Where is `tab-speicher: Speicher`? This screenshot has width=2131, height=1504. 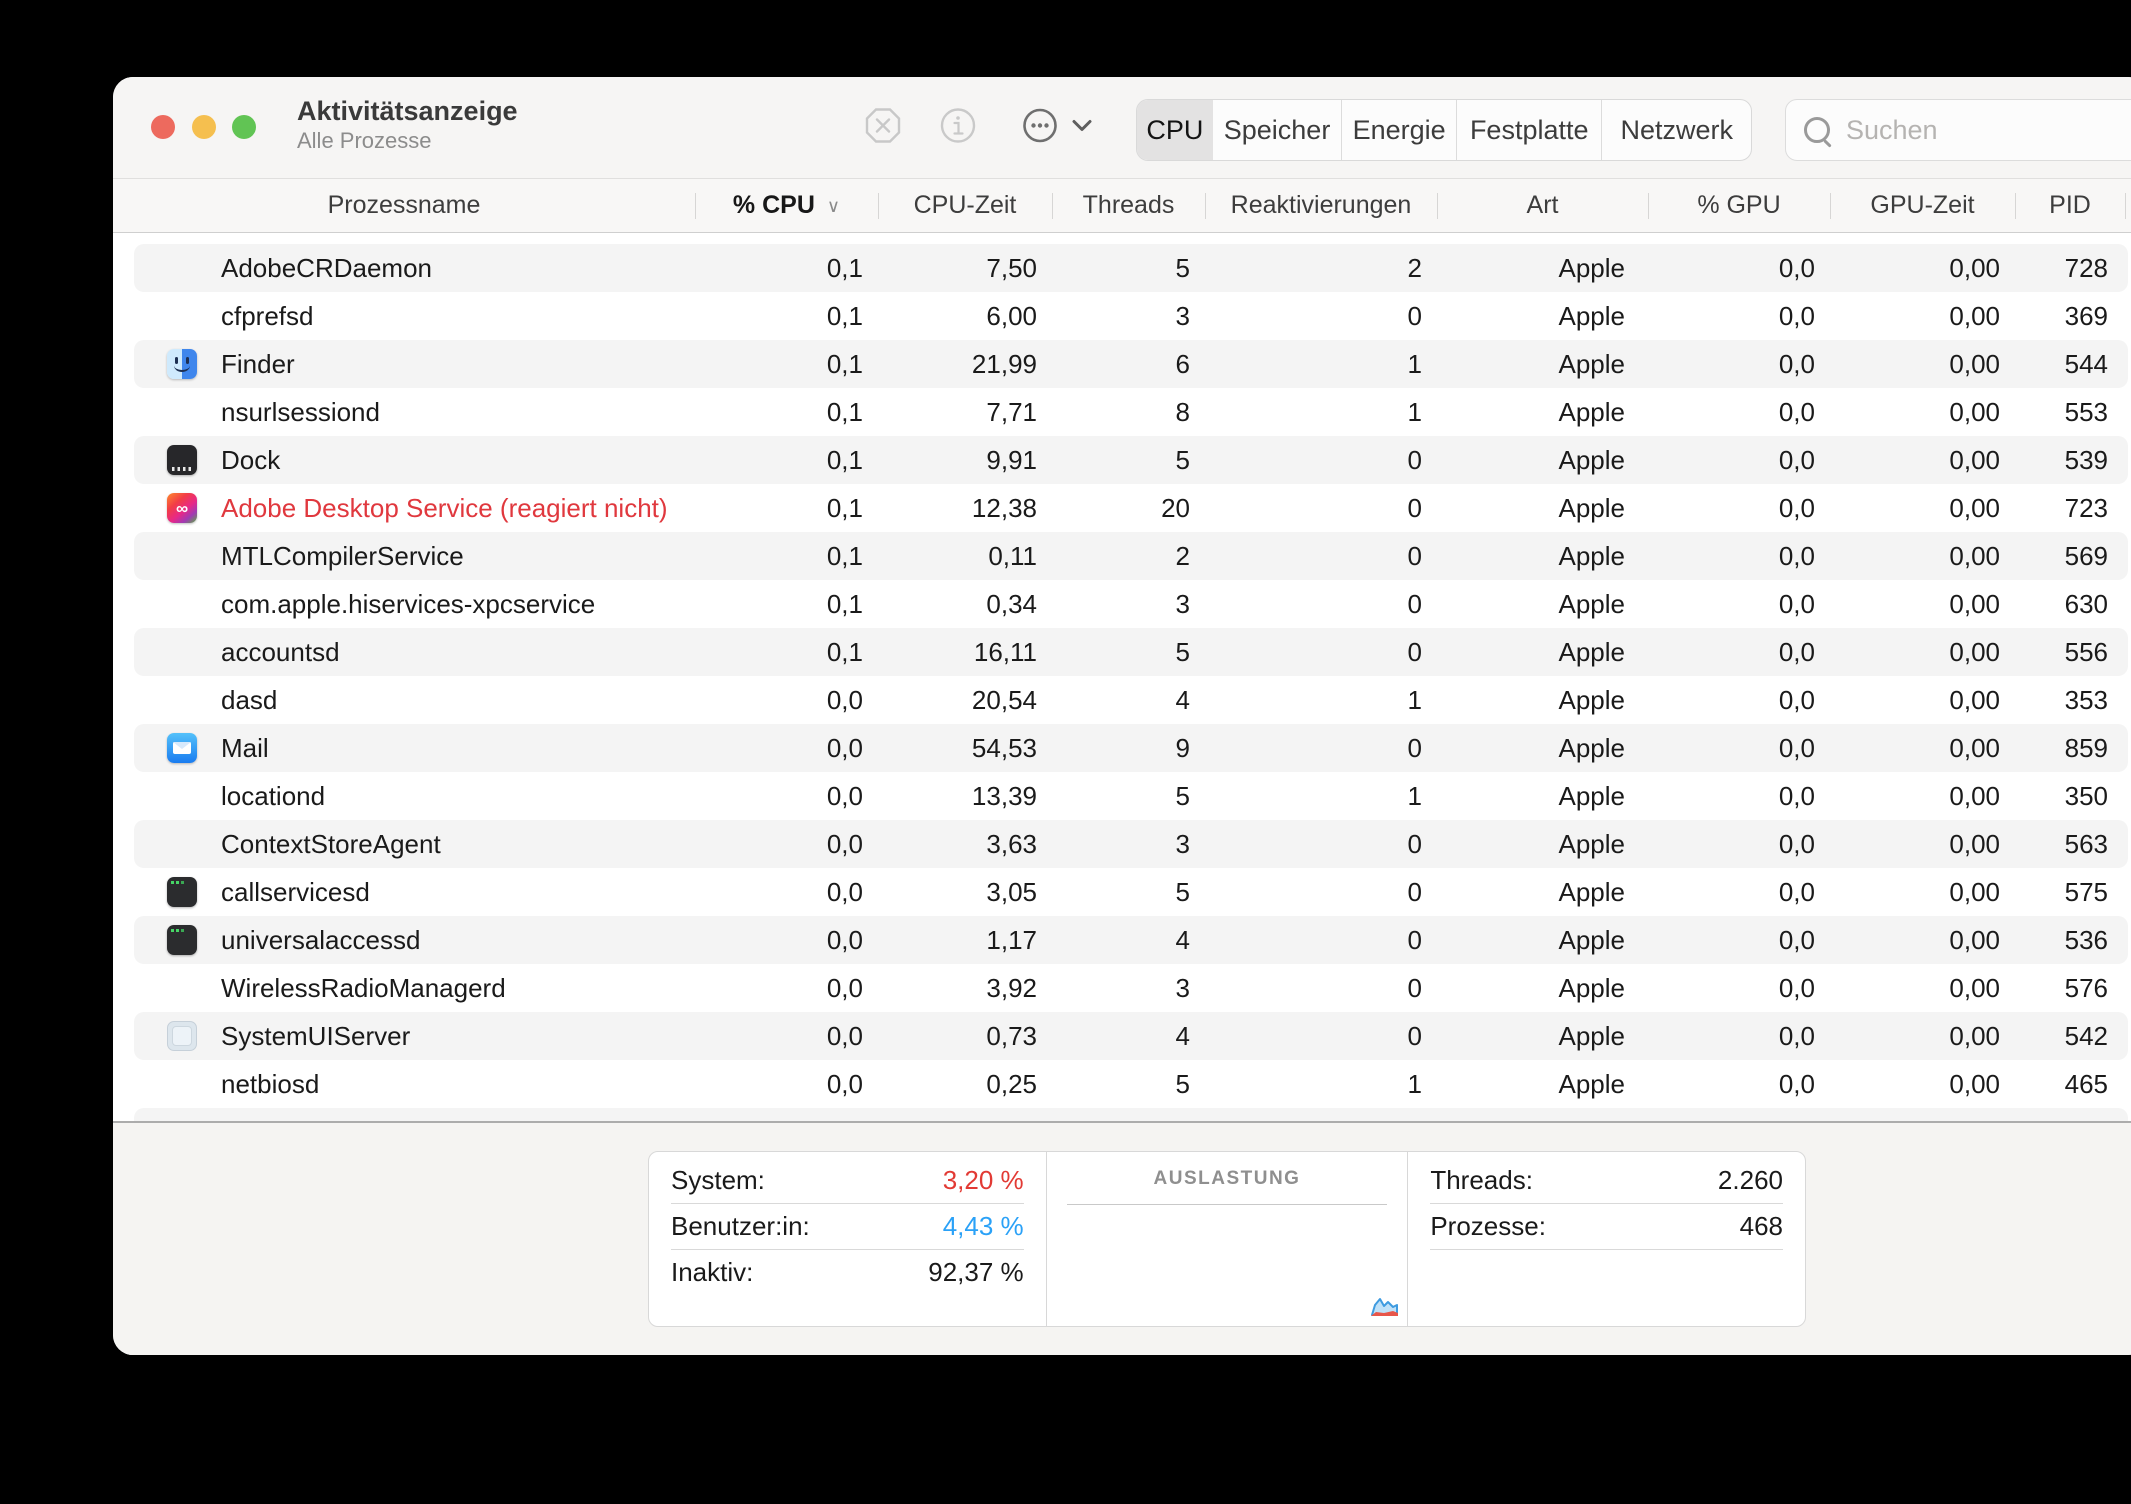
tab-speicher: Speicher is located at coordinates (1277, 129).